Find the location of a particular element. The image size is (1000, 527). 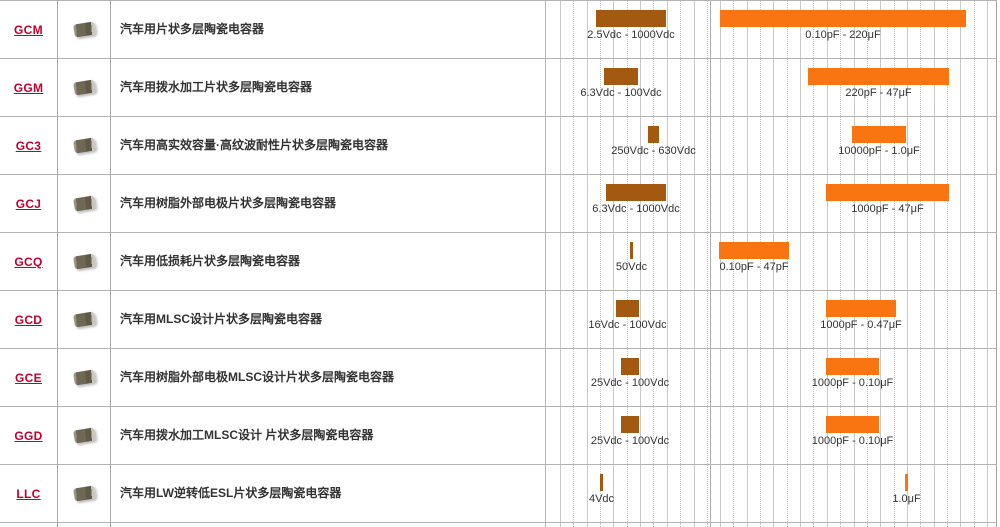

description-cell: 汽车用LW逆转低ESL片状多层陶瓷电容器 is located at coordinates (327, 493).